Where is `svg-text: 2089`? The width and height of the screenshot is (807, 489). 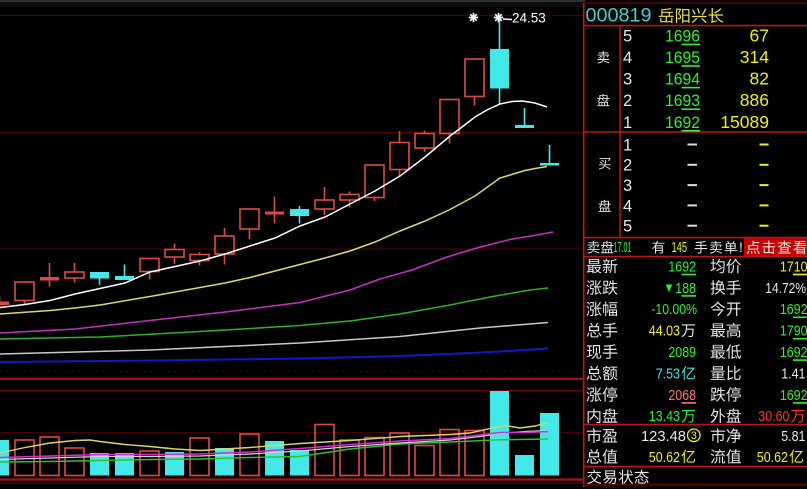
svg-text: 2089 is located at coordinates (682, 353).